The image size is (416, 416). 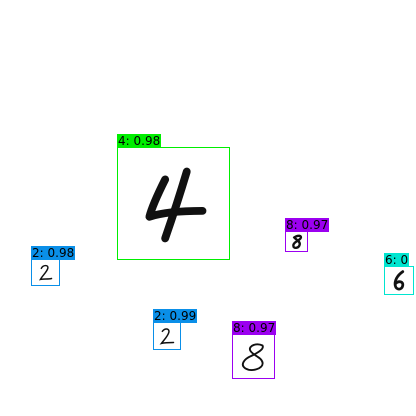 I want to click on detection-box-digit-2: 2: 0.99, so click(x=175, y=329).